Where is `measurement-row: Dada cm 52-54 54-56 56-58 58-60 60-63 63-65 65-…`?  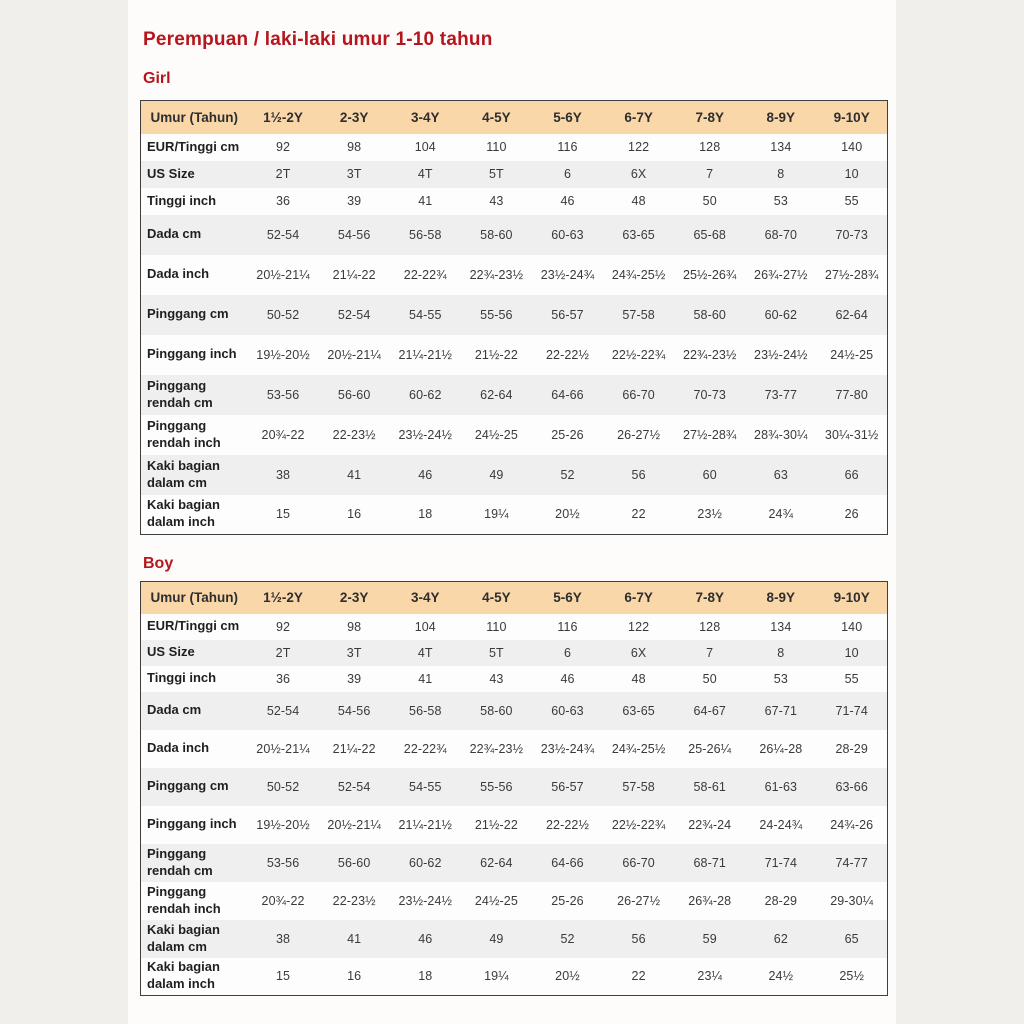 measurement-row: Dada cm 52-54 54-56 56-58 58-60 60-63 63-65 65-… is located at coordinates (514, 234).